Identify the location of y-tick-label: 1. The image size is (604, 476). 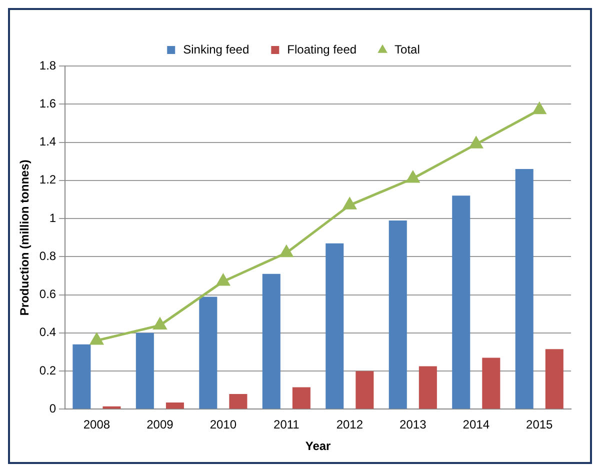
(52, 217).